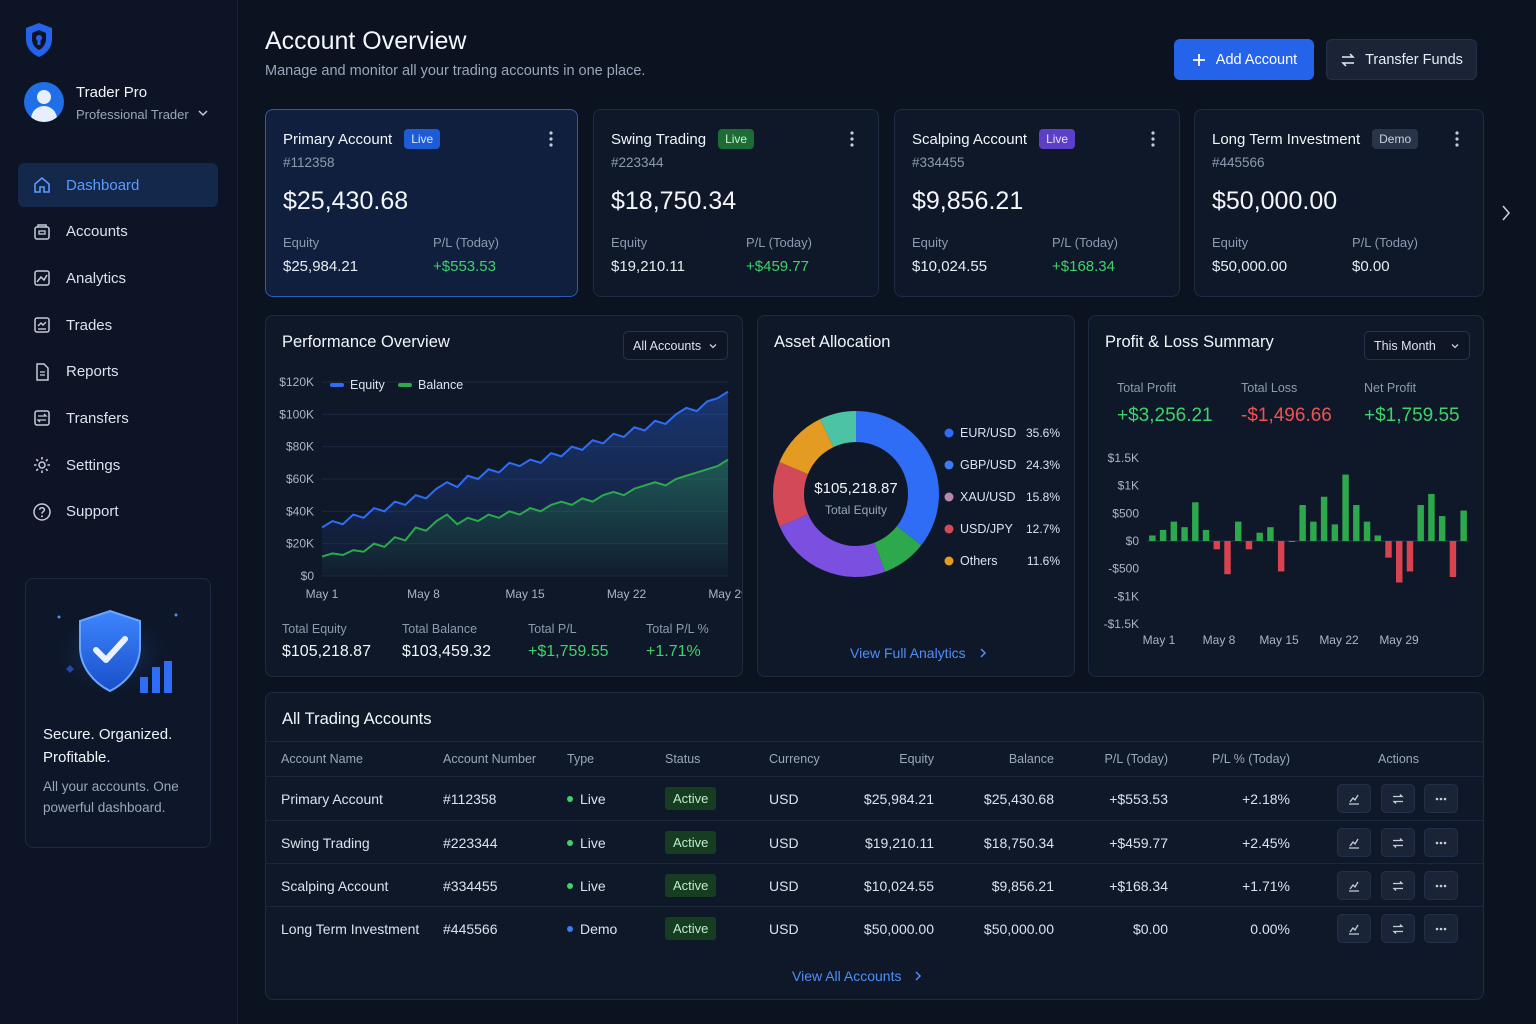 The height and width of the screenshot is (1024, 1536). What do you see at coordinates (124, 104) in the screenshot?
I see `user-profile: Trader Pro Professional Trader` at bounding box center [124, 104].